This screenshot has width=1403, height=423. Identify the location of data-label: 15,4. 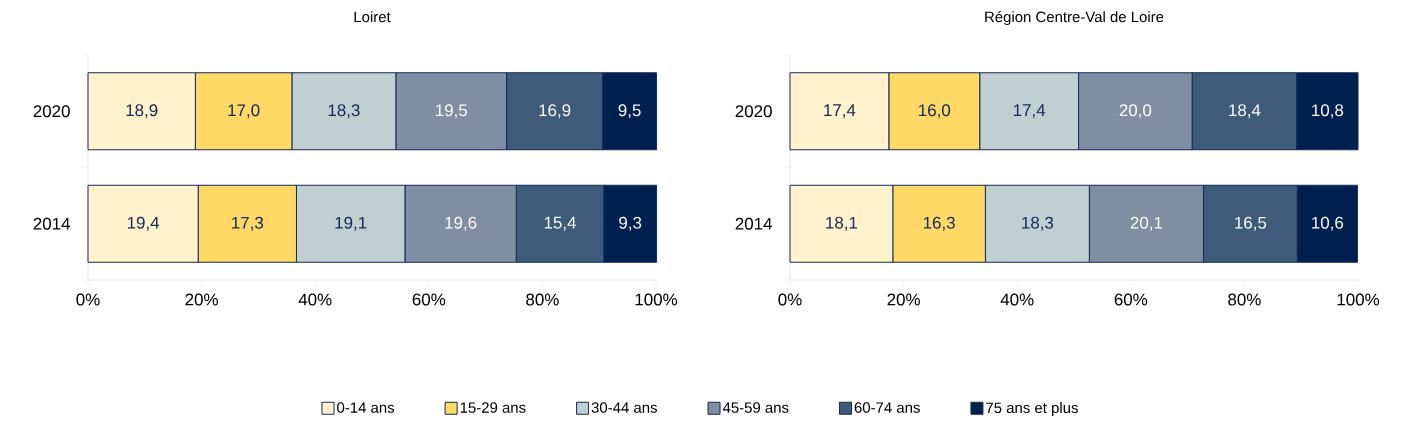
(560, 223).